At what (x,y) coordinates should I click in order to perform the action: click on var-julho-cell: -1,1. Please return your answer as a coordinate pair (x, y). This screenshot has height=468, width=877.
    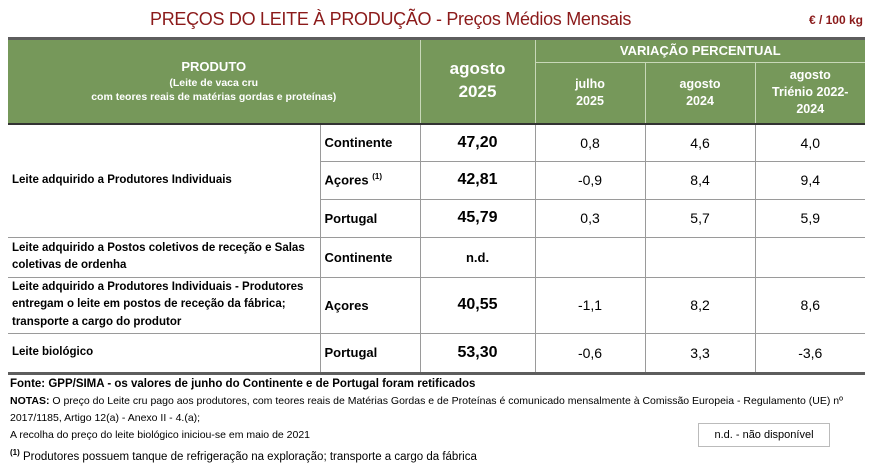
    Looking at the image, I should click on (590, 305).